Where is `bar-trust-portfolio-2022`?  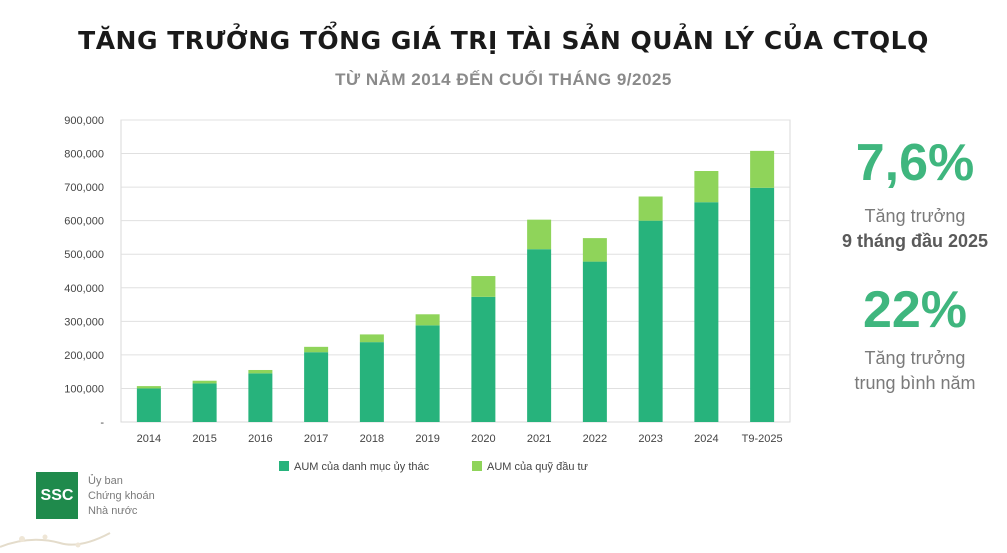 bar-trust-portfolio-2022 is located at coordinates (594, 341).